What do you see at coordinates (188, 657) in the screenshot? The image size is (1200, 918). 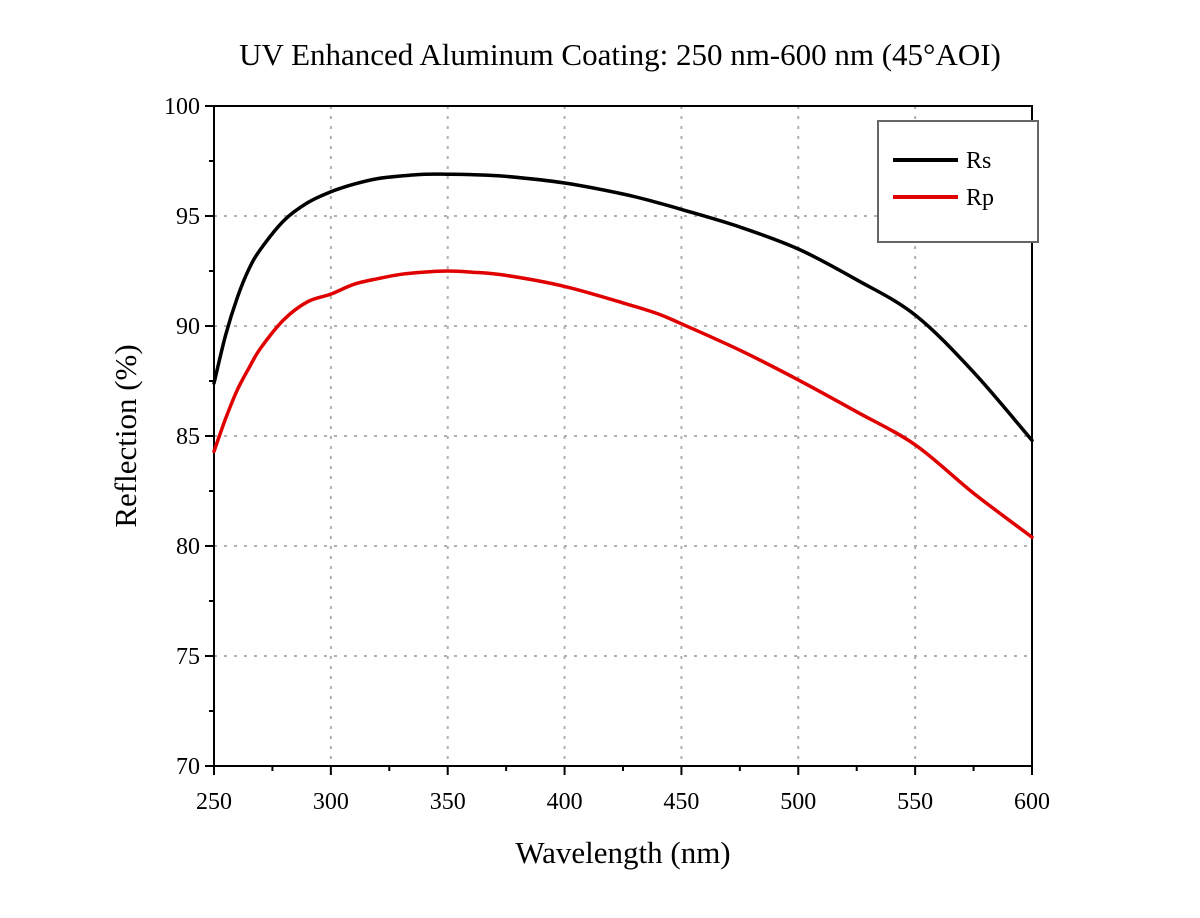 I see `y-tick-label: 75` at bounding box center [188, 657].